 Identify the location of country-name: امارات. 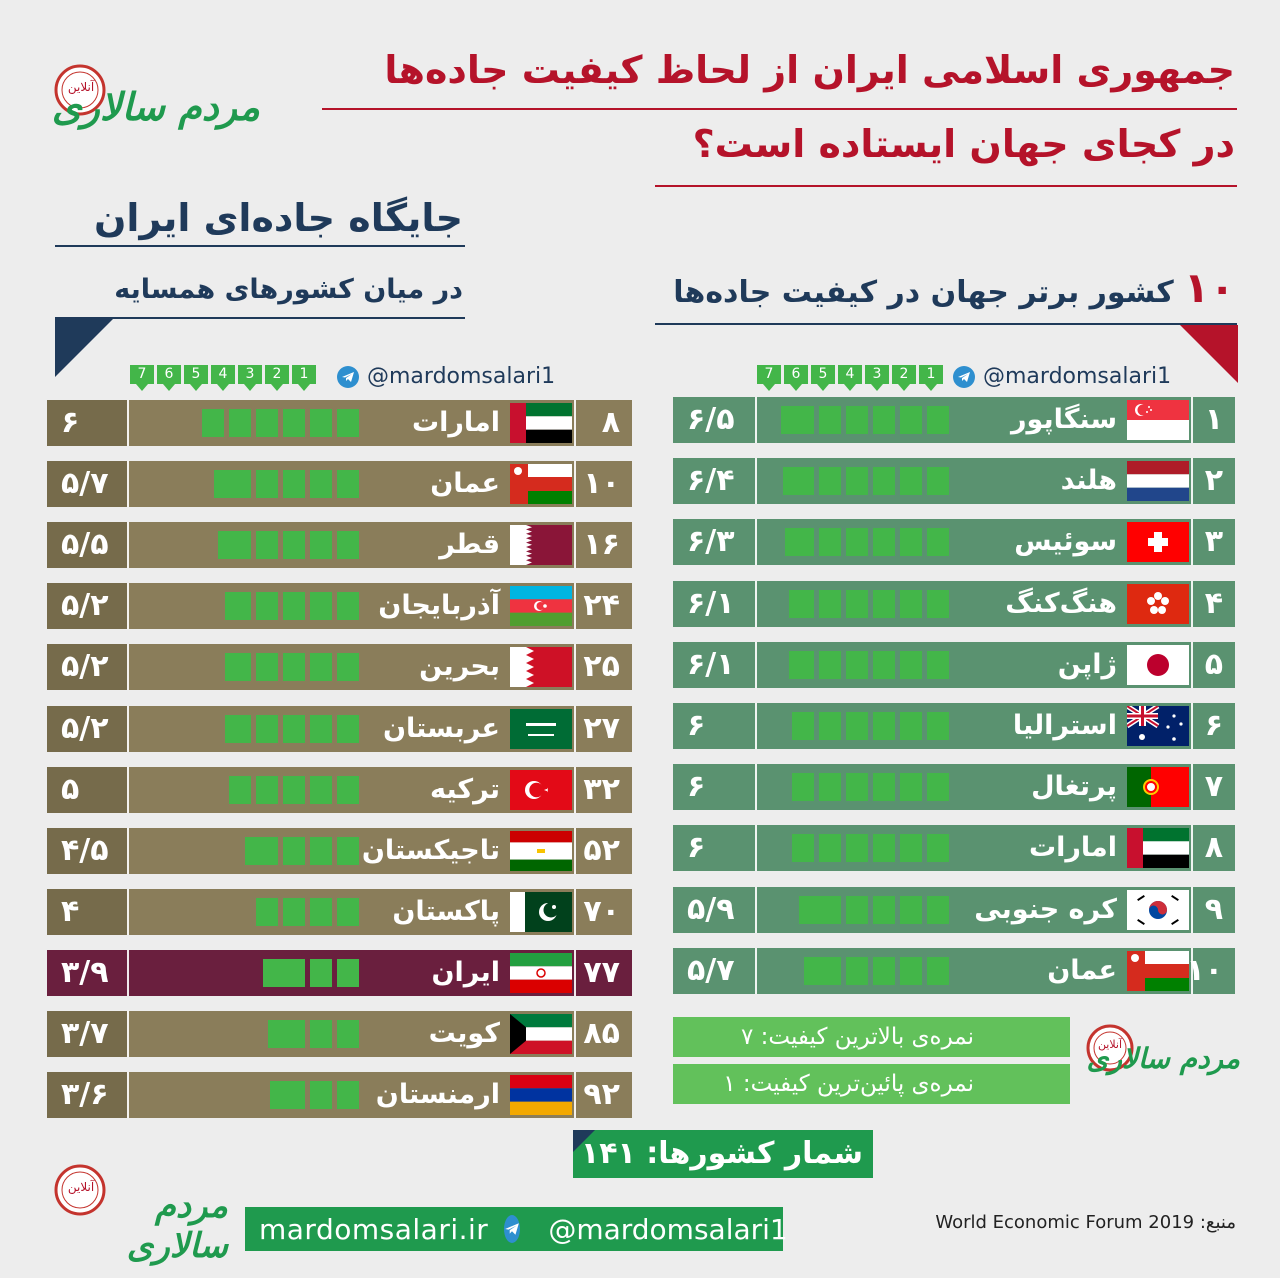
(1072, 848).